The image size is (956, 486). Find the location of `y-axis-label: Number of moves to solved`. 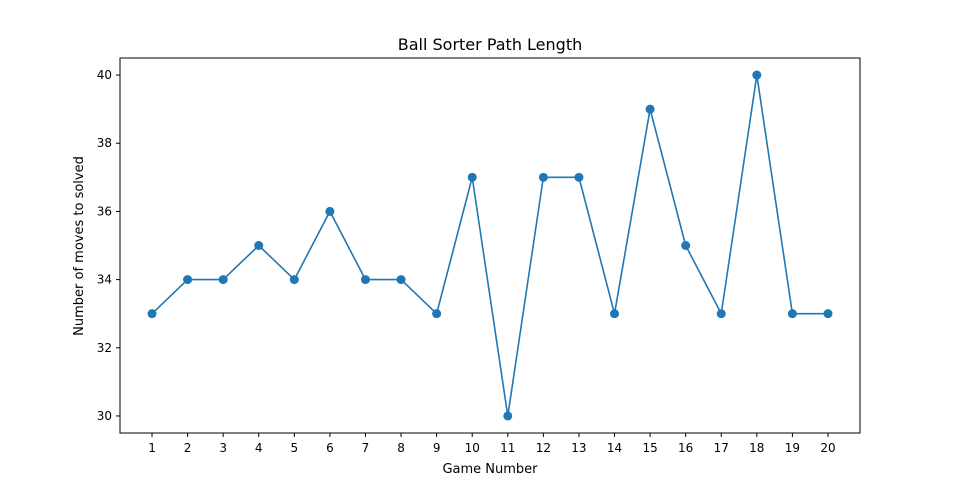

y-axis-label: Number of moves to solved is located at coordinates (79, 246).